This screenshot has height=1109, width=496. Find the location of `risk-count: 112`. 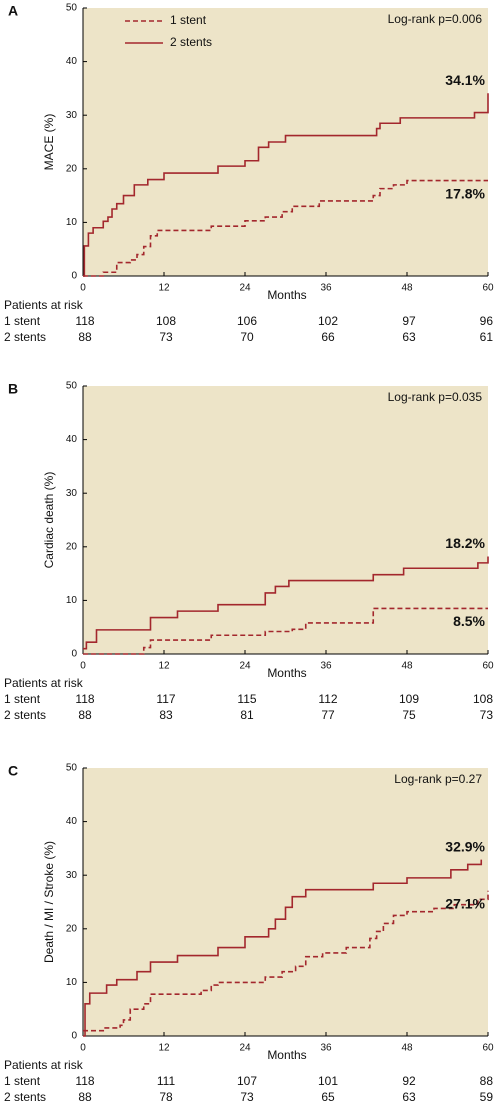

risk-count: 112 is located at coordinates (327, 699).